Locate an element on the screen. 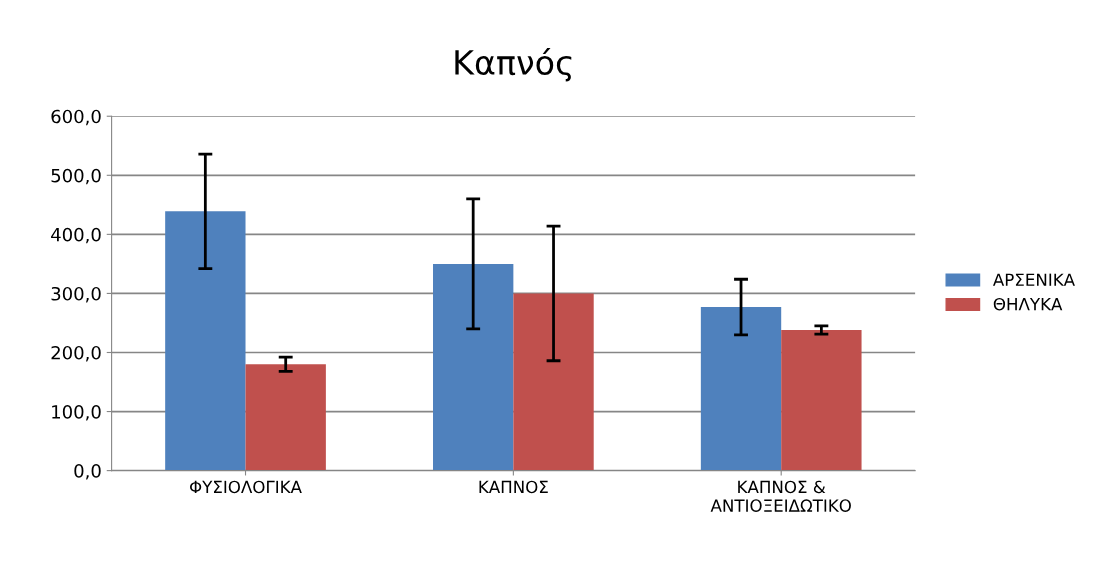 This screenshot has width=1116, height=567. x-tick-label: ΦΥΣΙΟΛΟΓΙΚΑ is located at coordinates (245, 487).